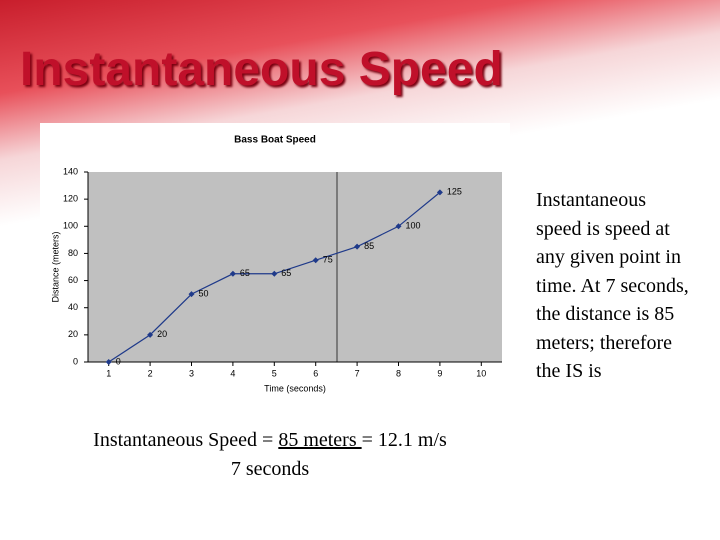  Describe the element at coordinates (186, 440) in the screenshot. I see `formula-lead: Instantaneous Speed =` at that location.